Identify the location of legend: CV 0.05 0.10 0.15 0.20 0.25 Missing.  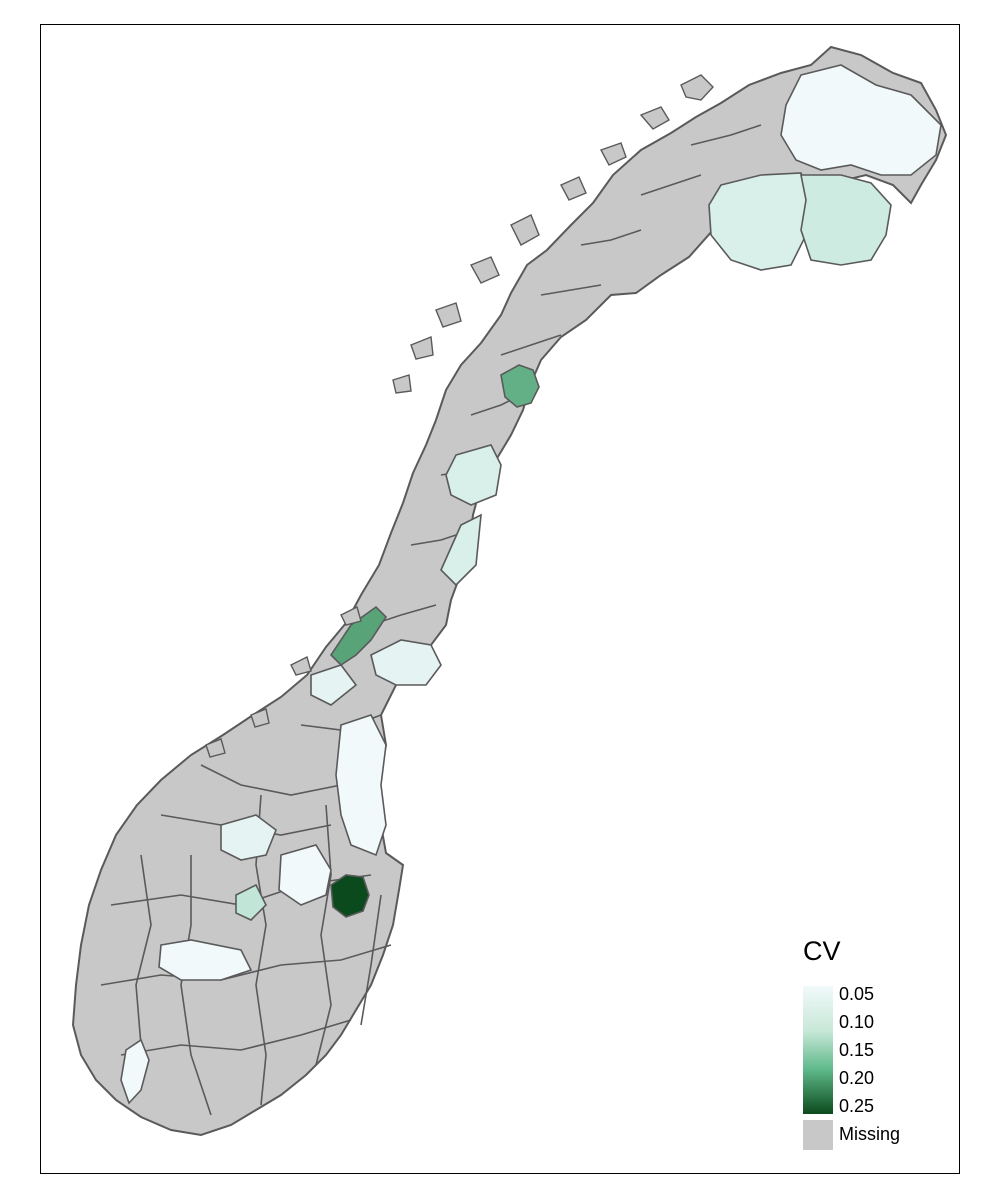
(873, 1043).